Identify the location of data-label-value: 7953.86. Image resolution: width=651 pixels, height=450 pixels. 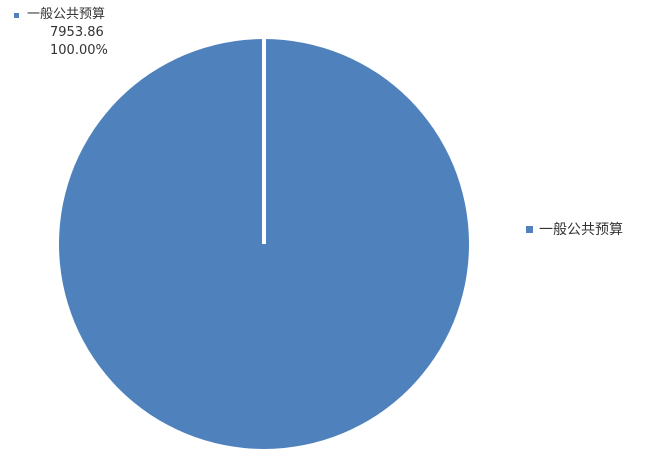
(77, 32).